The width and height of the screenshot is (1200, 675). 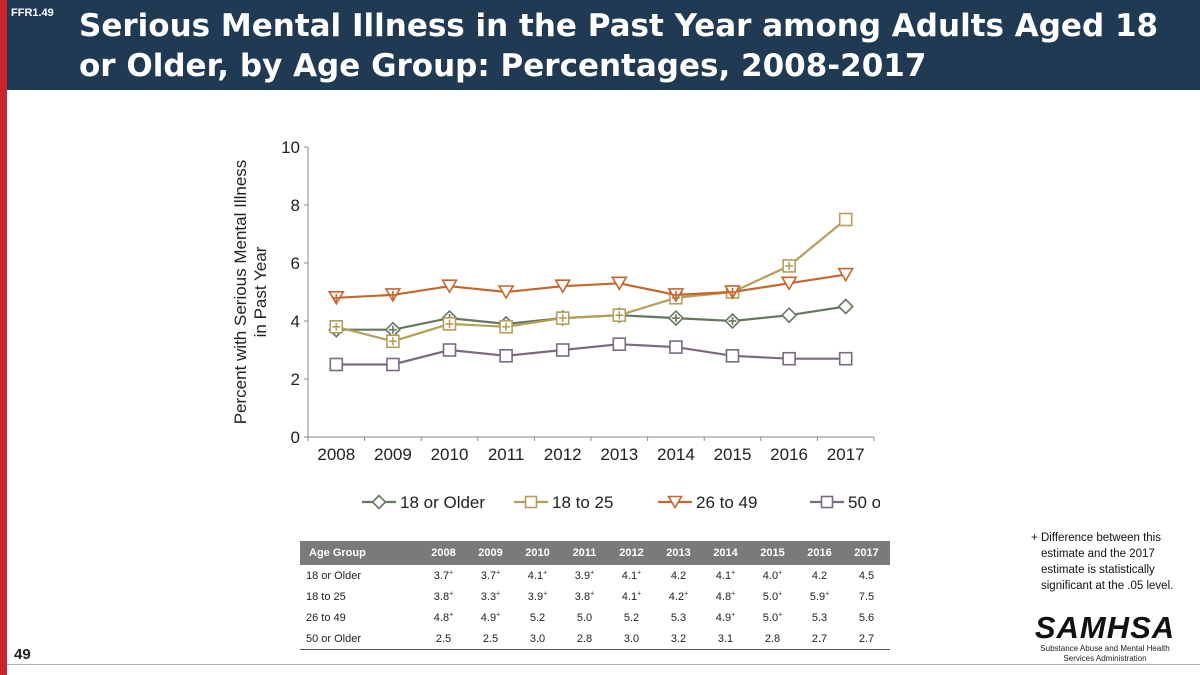 What do you see at coordinates (725, 553) in the screenshot?
I see `table-header-year: 2014` at bounding box center [725, 553].